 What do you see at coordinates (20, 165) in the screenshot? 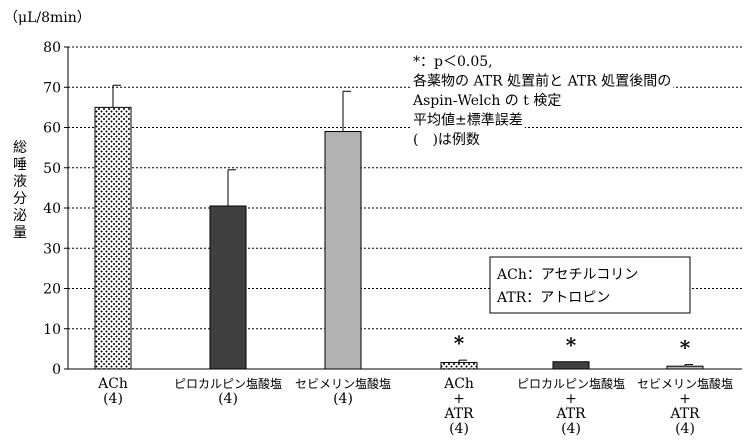
I see `y-axis-label-char: 唾` at bounding box center [20, 165].